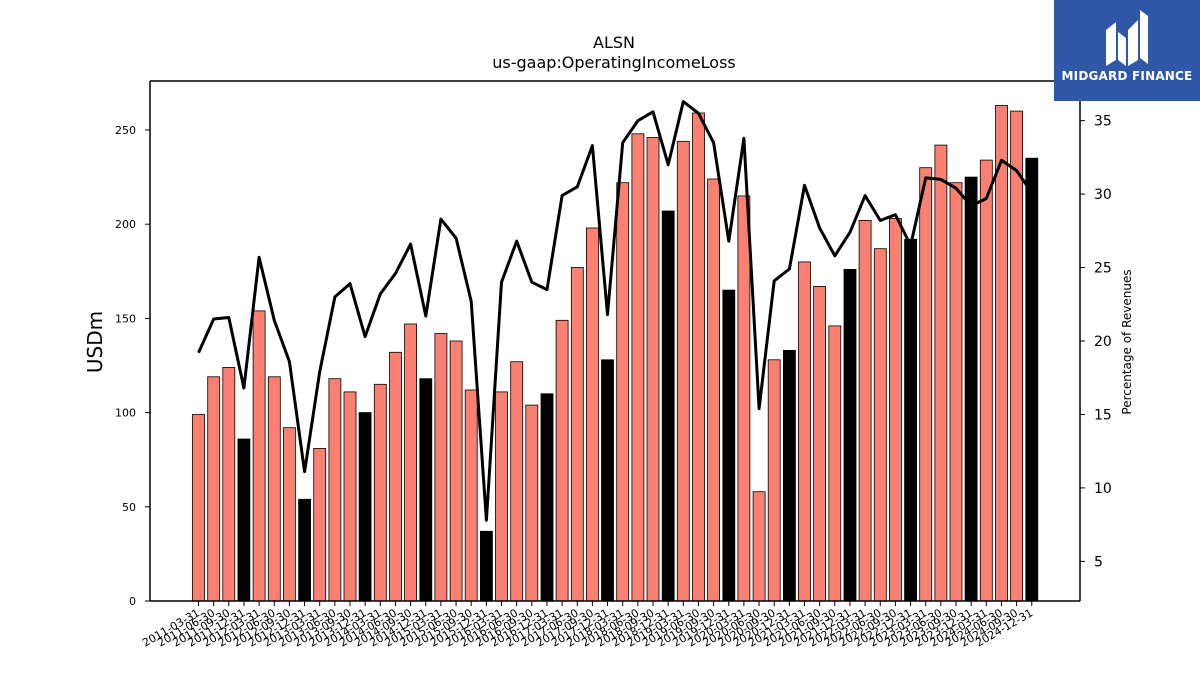  I want to click on y-tick-label: 100, so click(125, 413).